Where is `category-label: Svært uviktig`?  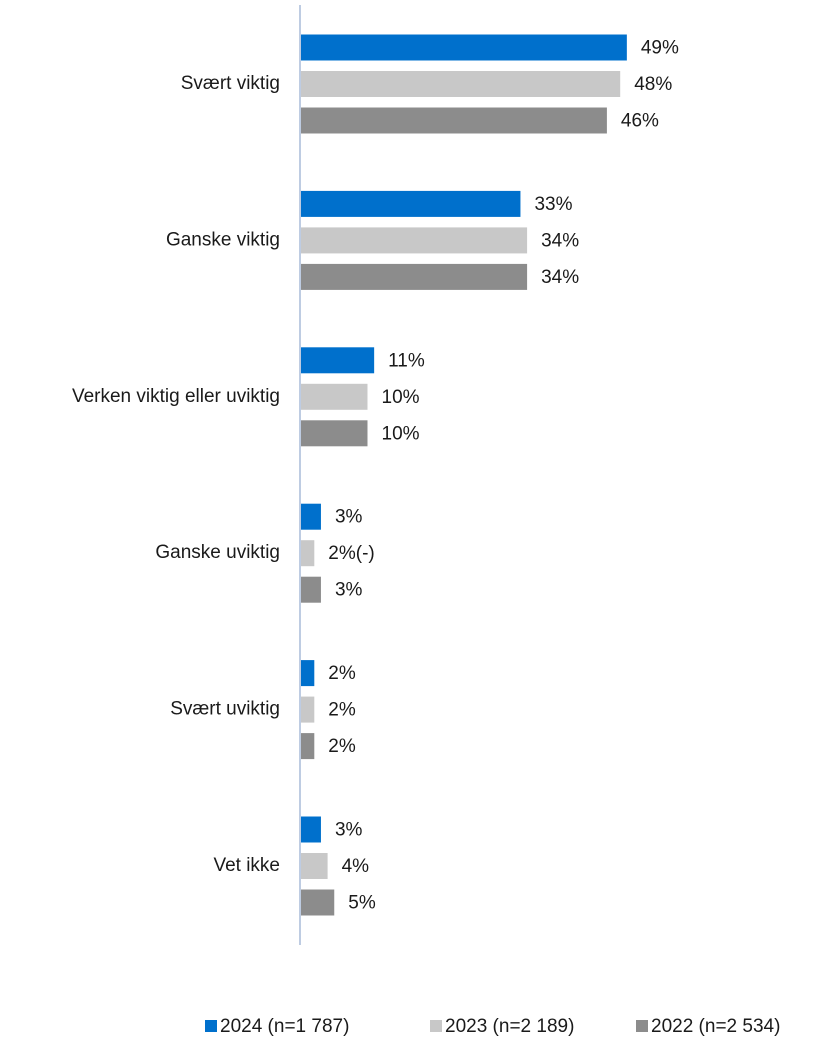
category-label: Svært uviktig is located at coordinates (225, 709).